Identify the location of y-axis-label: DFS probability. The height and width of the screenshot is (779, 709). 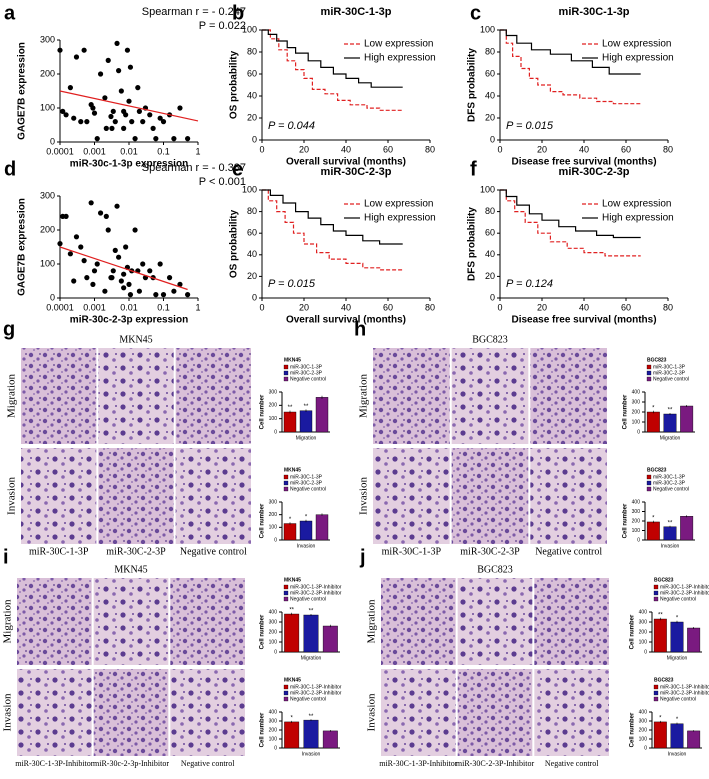
(472, 85).